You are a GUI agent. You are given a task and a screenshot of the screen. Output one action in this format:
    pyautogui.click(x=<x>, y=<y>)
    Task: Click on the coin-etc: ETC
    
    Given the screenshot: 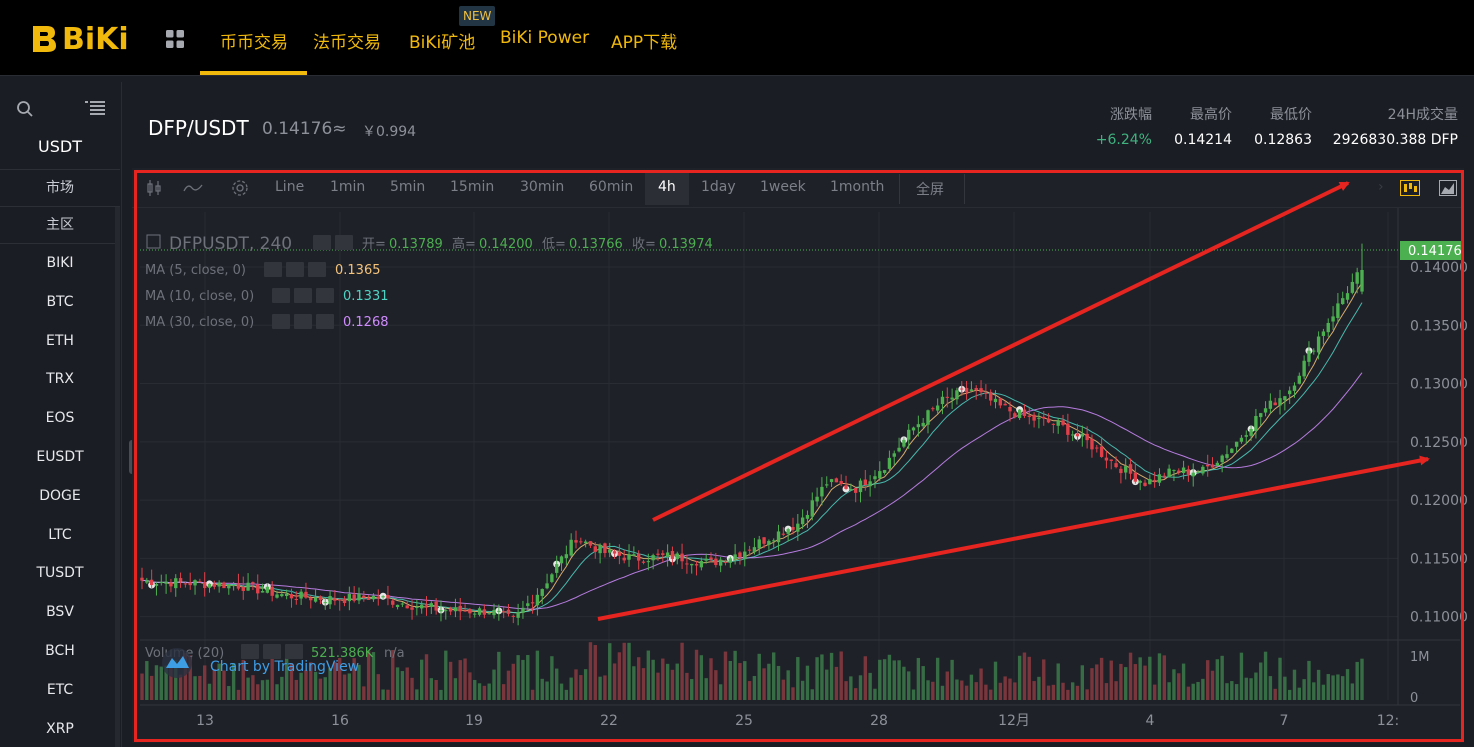 What is the action you would take?
    pyautogui.click(x=60, y=689)
    